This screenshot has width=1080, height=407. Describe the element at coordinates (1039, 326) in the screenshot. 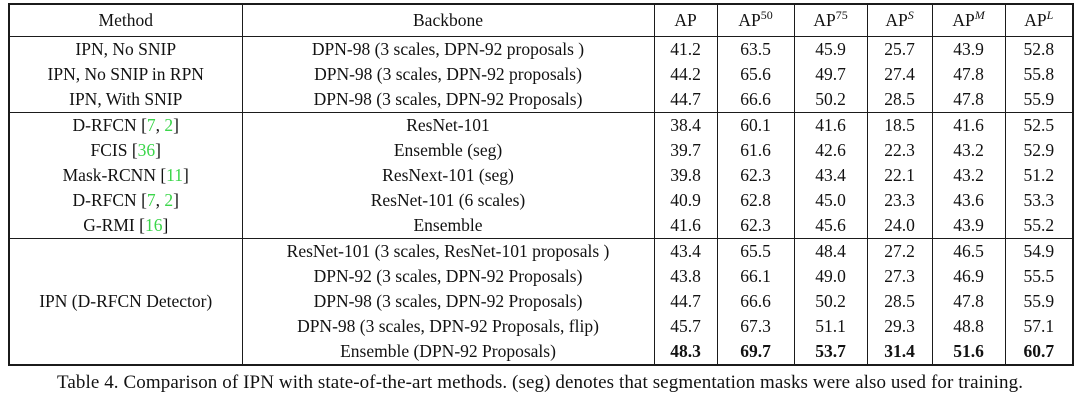

I see `metric-value-cell: 57.1` at that location.